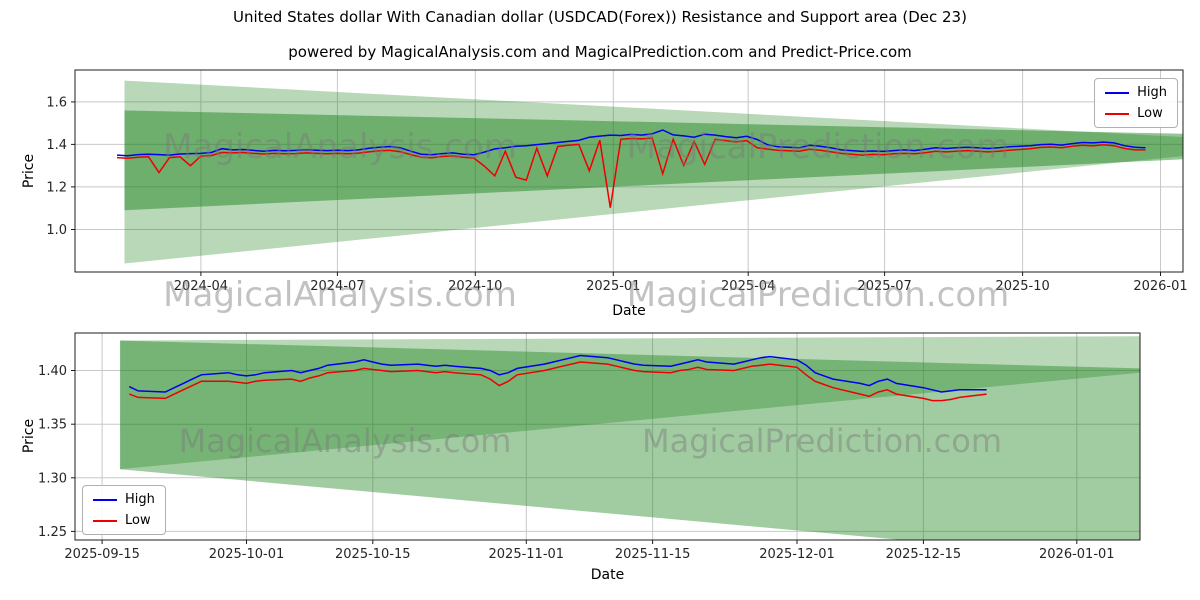 This screenshot has height=600, width=1200. Describe the element at coordinates (1022, 286) in the screenshot. I see `svg-text: 2025-10` at that location.